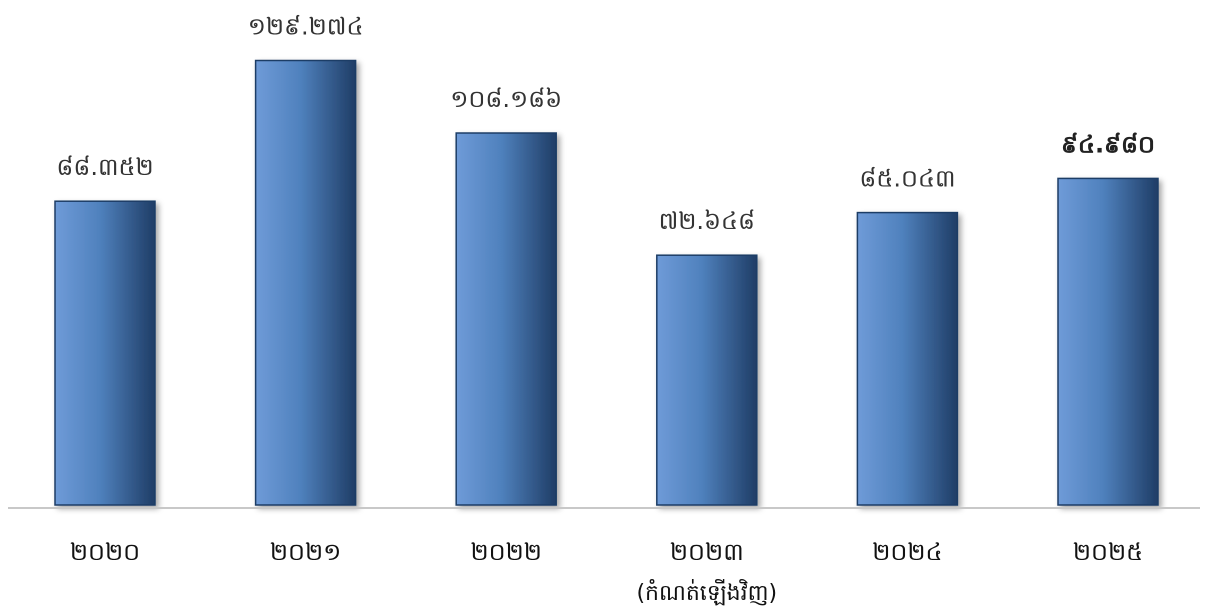  I want to click on category-label-2021: ២០២១, so click(305, 552).